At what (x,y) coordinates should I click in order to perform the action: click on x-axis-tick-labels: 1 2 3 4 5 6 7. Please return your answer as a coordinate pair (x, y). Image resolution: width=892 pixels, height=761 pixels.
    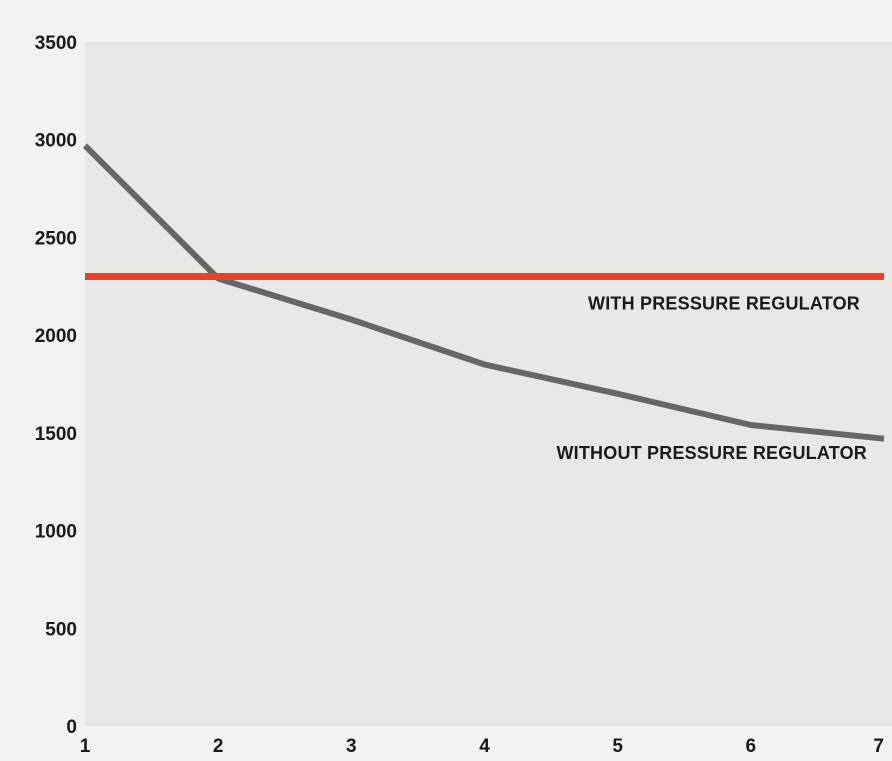
    Looking at the image, I should click on (482, 746).